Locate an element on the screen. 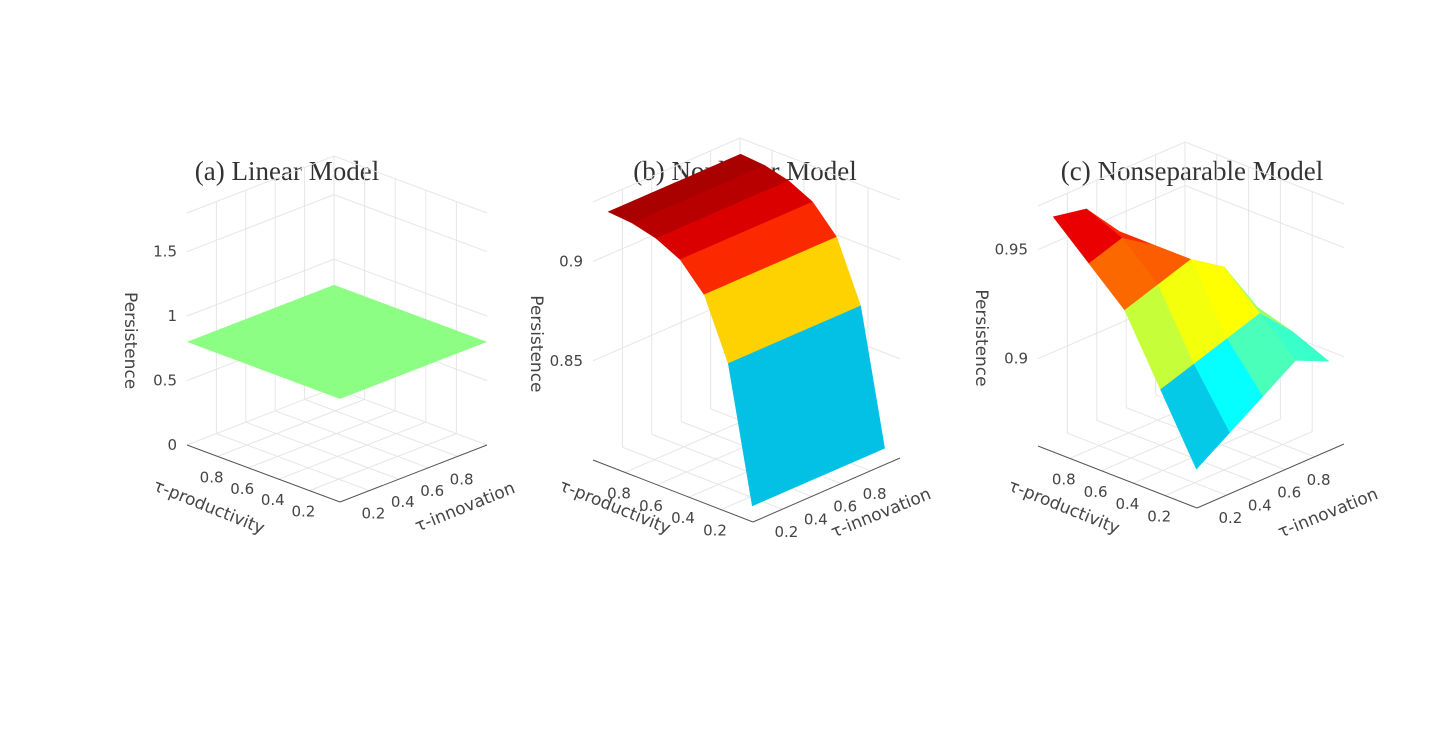  grid is located at coordinates (337, 323).